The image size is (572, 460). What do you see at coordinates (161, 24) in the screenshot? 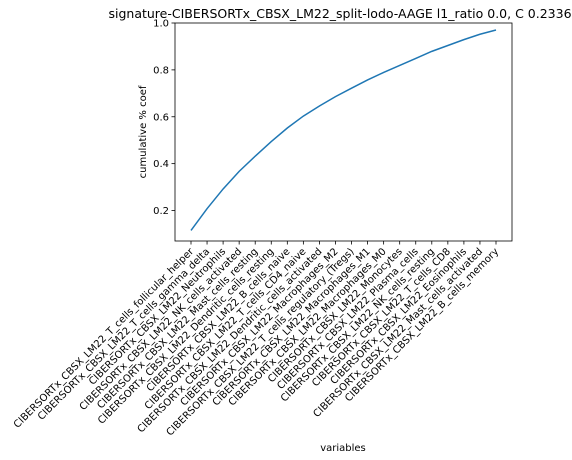
I see `y-tick-label: 1.0` at bounding box center [161, 24].